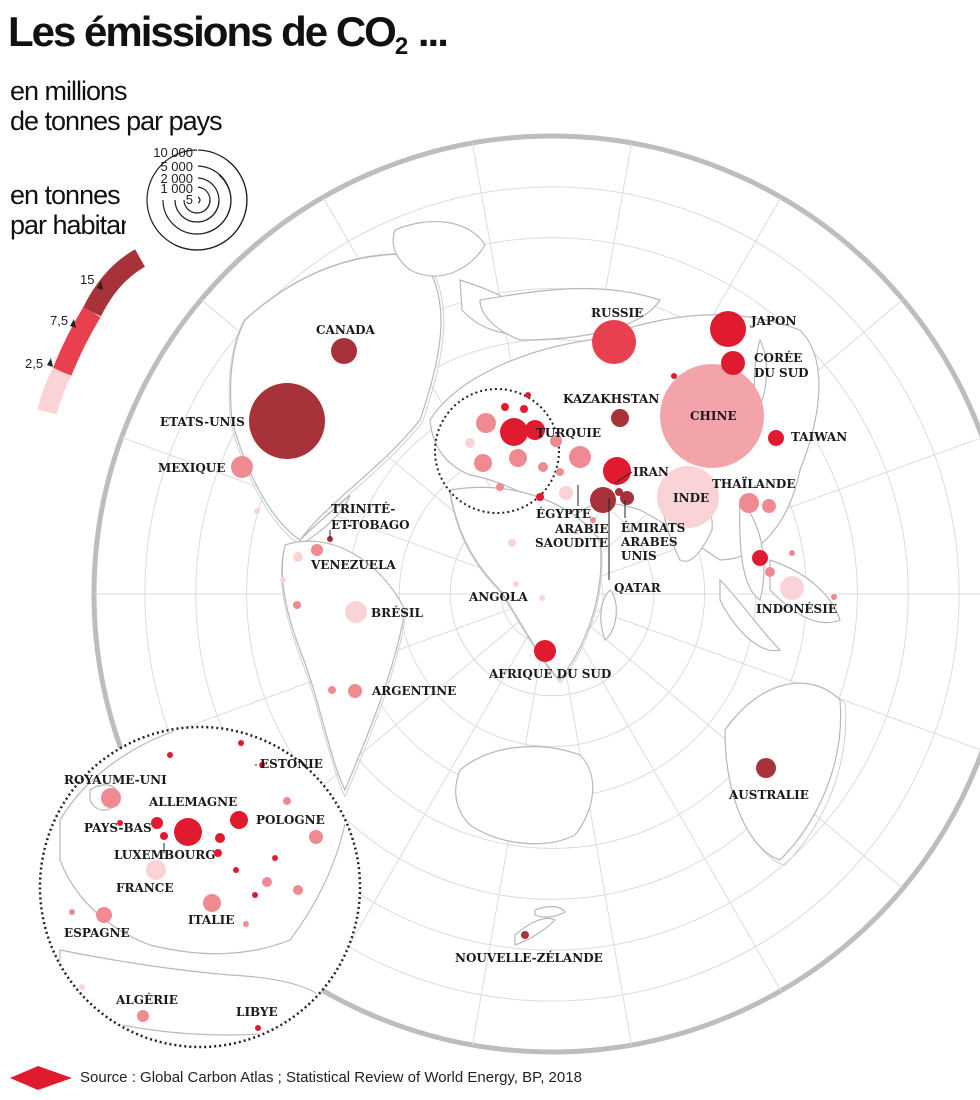  What do you see at coordinates (76, 210) in the screenshot?
I see `color-legend-title: en tonnes par habitant` at bounding box center [76, 210].